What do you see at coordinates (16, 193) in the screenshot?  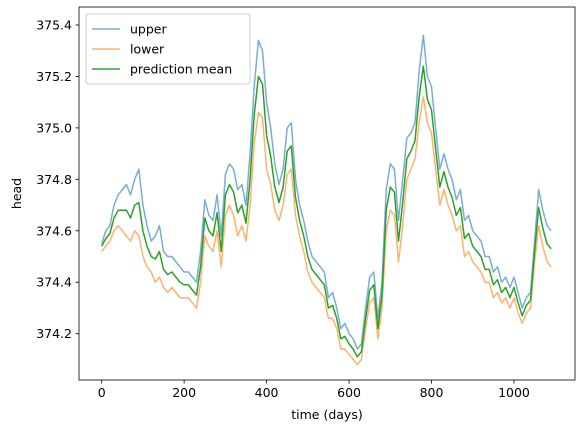 I see `y-axis-label: head` at bounding box center [16, 193].